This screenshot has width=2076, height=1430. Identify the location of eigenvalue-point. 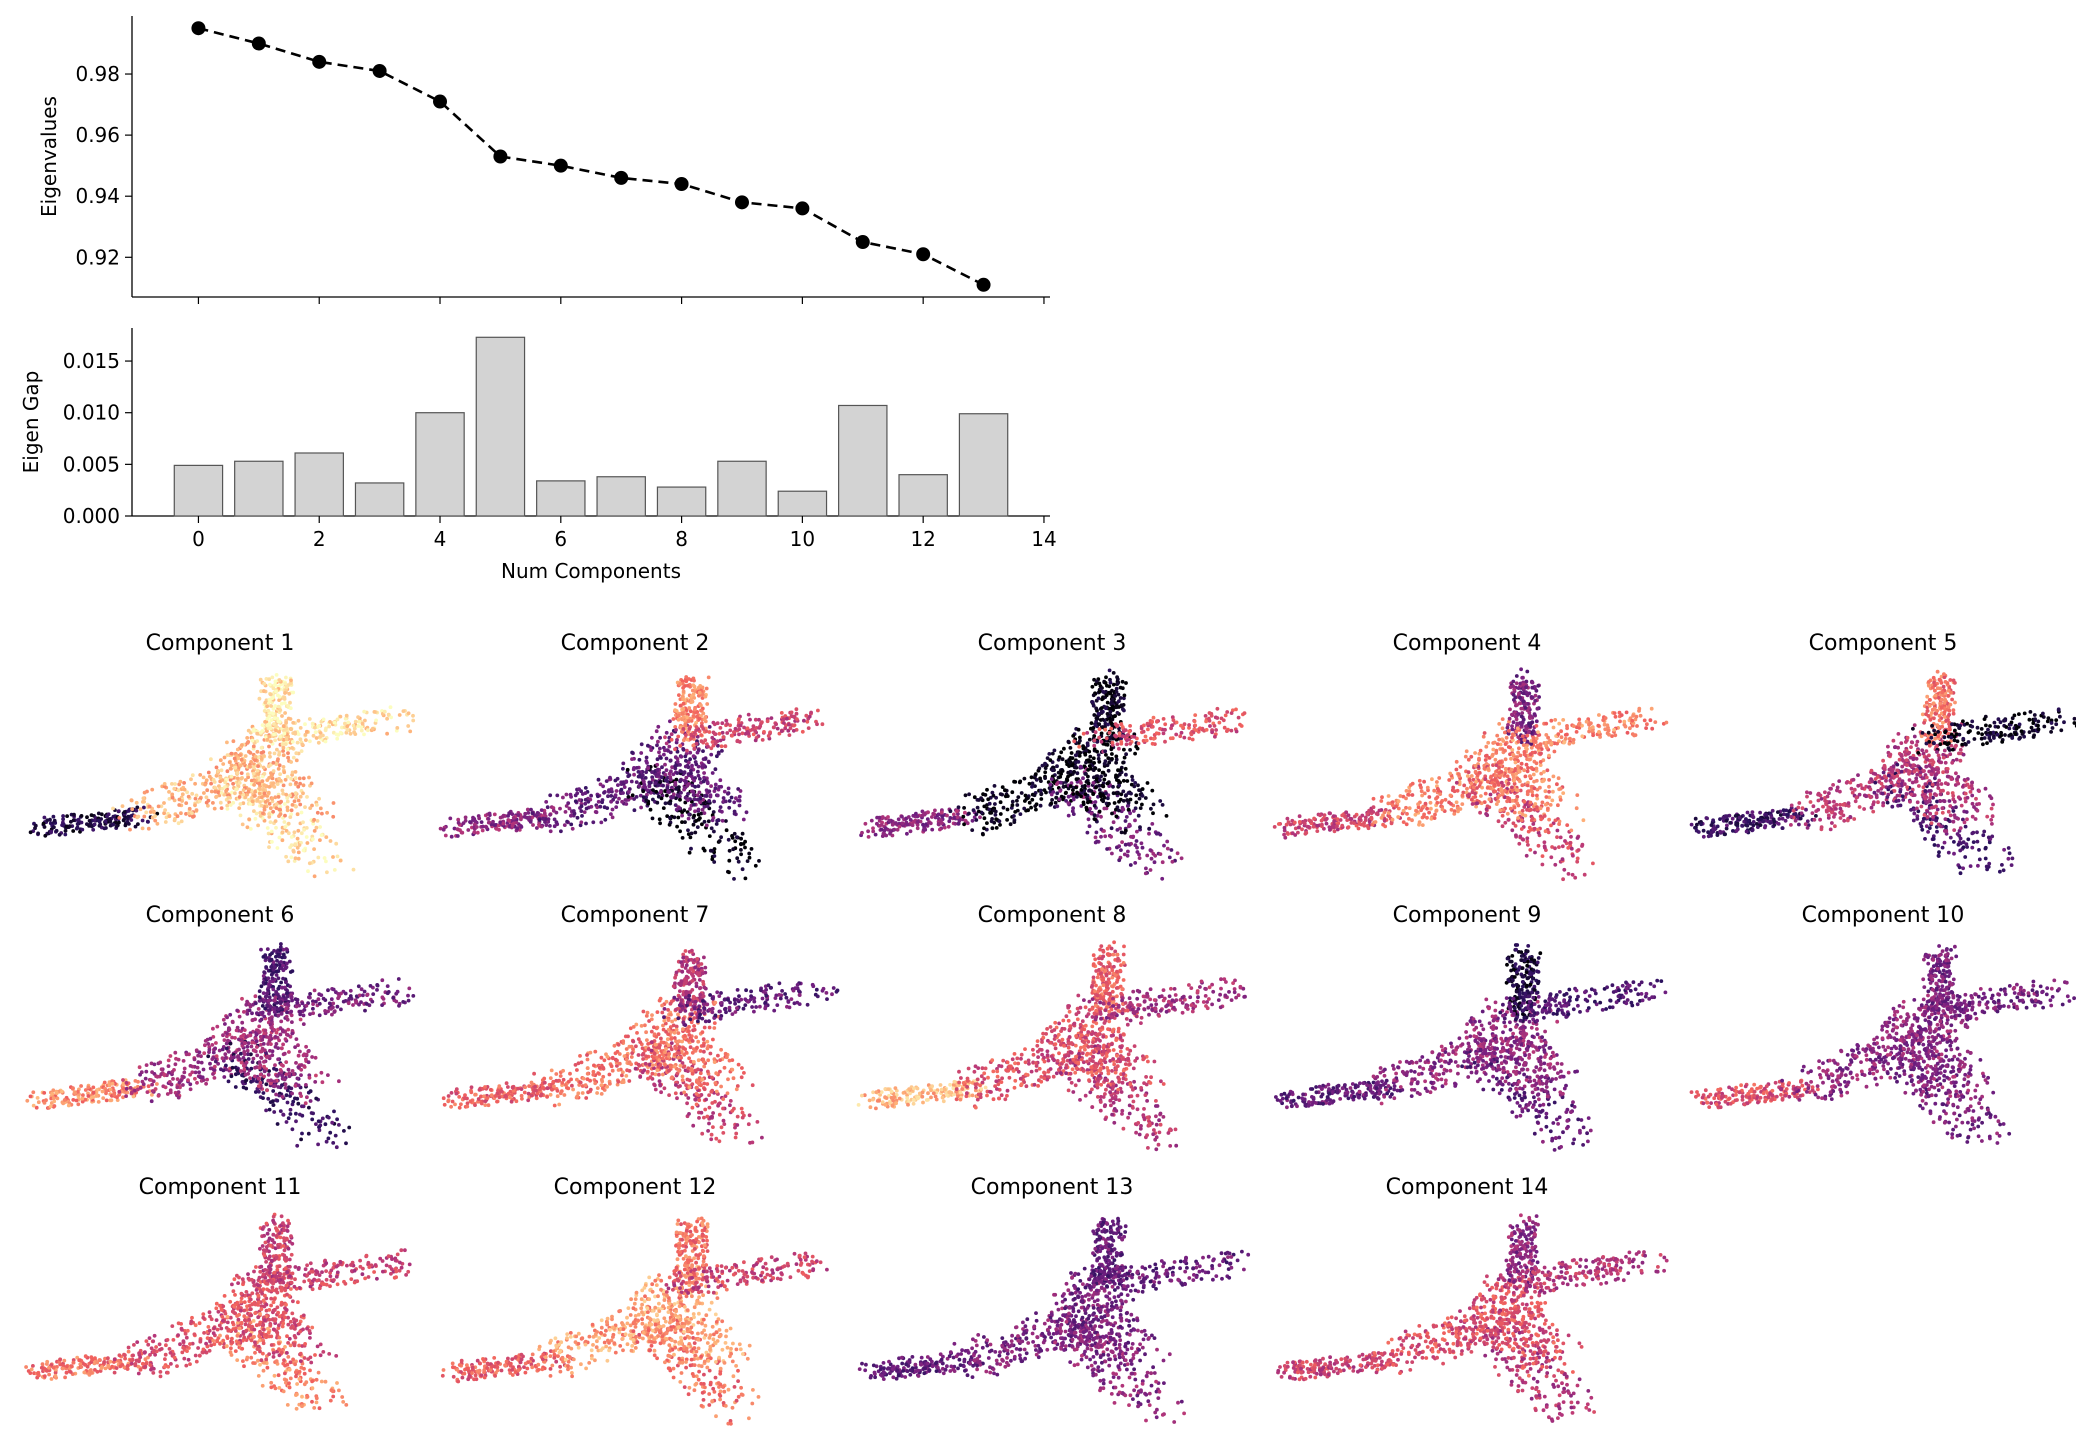
(500, 156).